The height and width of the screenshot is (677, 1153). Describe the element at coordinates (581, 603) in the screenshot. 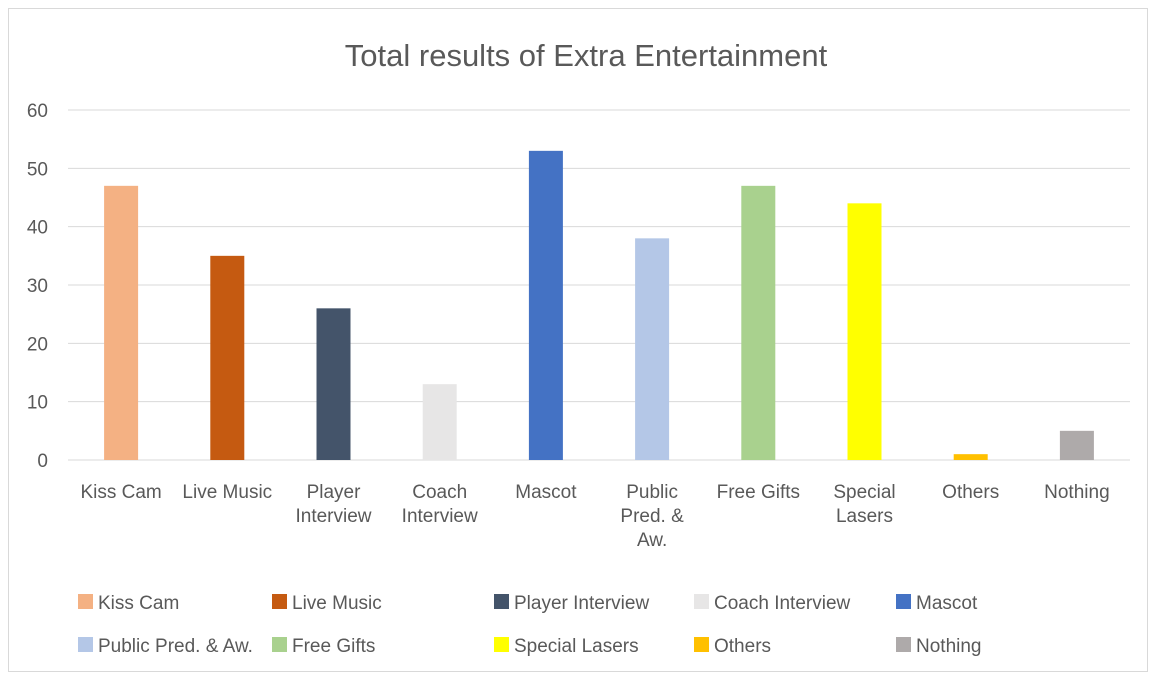

I see `legend-label: Player Interview` at that location.